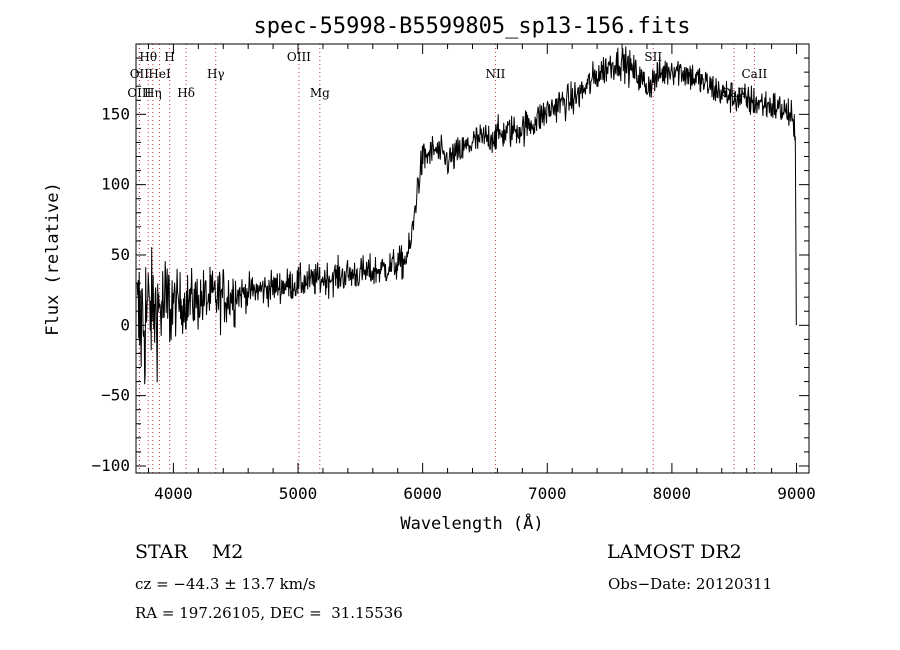 The width and height of the screenshot is (900, 650). What do you see at coordinates (115, 113) in the screenshot?
I see `y-tick-label: 150` at bounding box center [115, 113].